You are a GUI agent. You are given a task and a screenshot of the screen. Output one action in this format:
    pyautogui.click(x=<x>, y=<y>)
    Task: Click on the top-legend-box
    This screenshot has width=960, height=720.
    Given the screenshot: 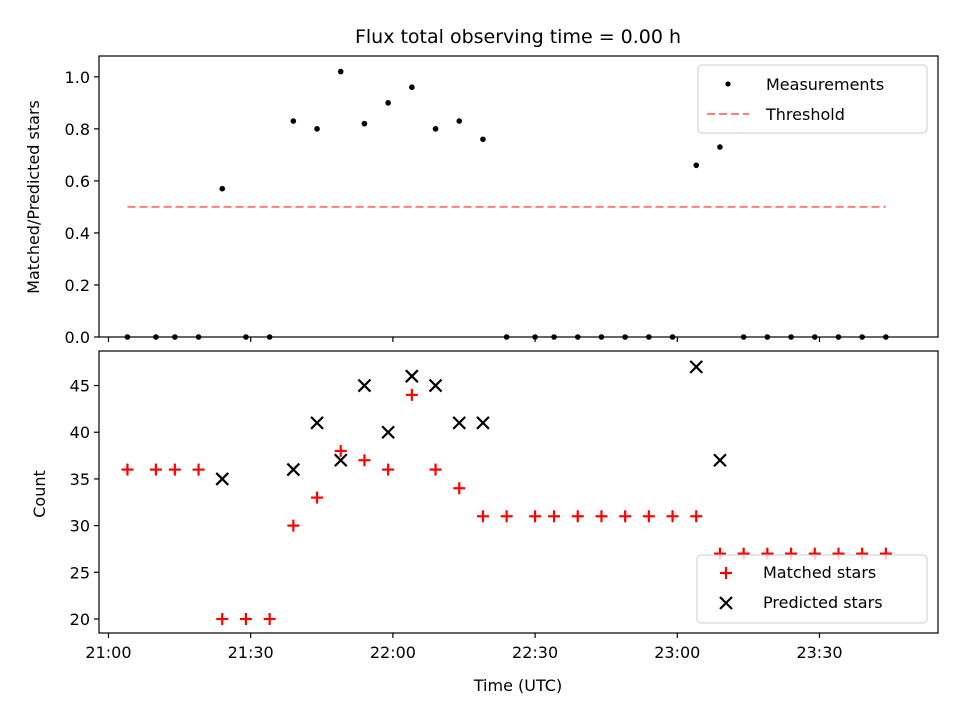 What is the action you would take?
    pyautogui.click(x=812, y=99)
    